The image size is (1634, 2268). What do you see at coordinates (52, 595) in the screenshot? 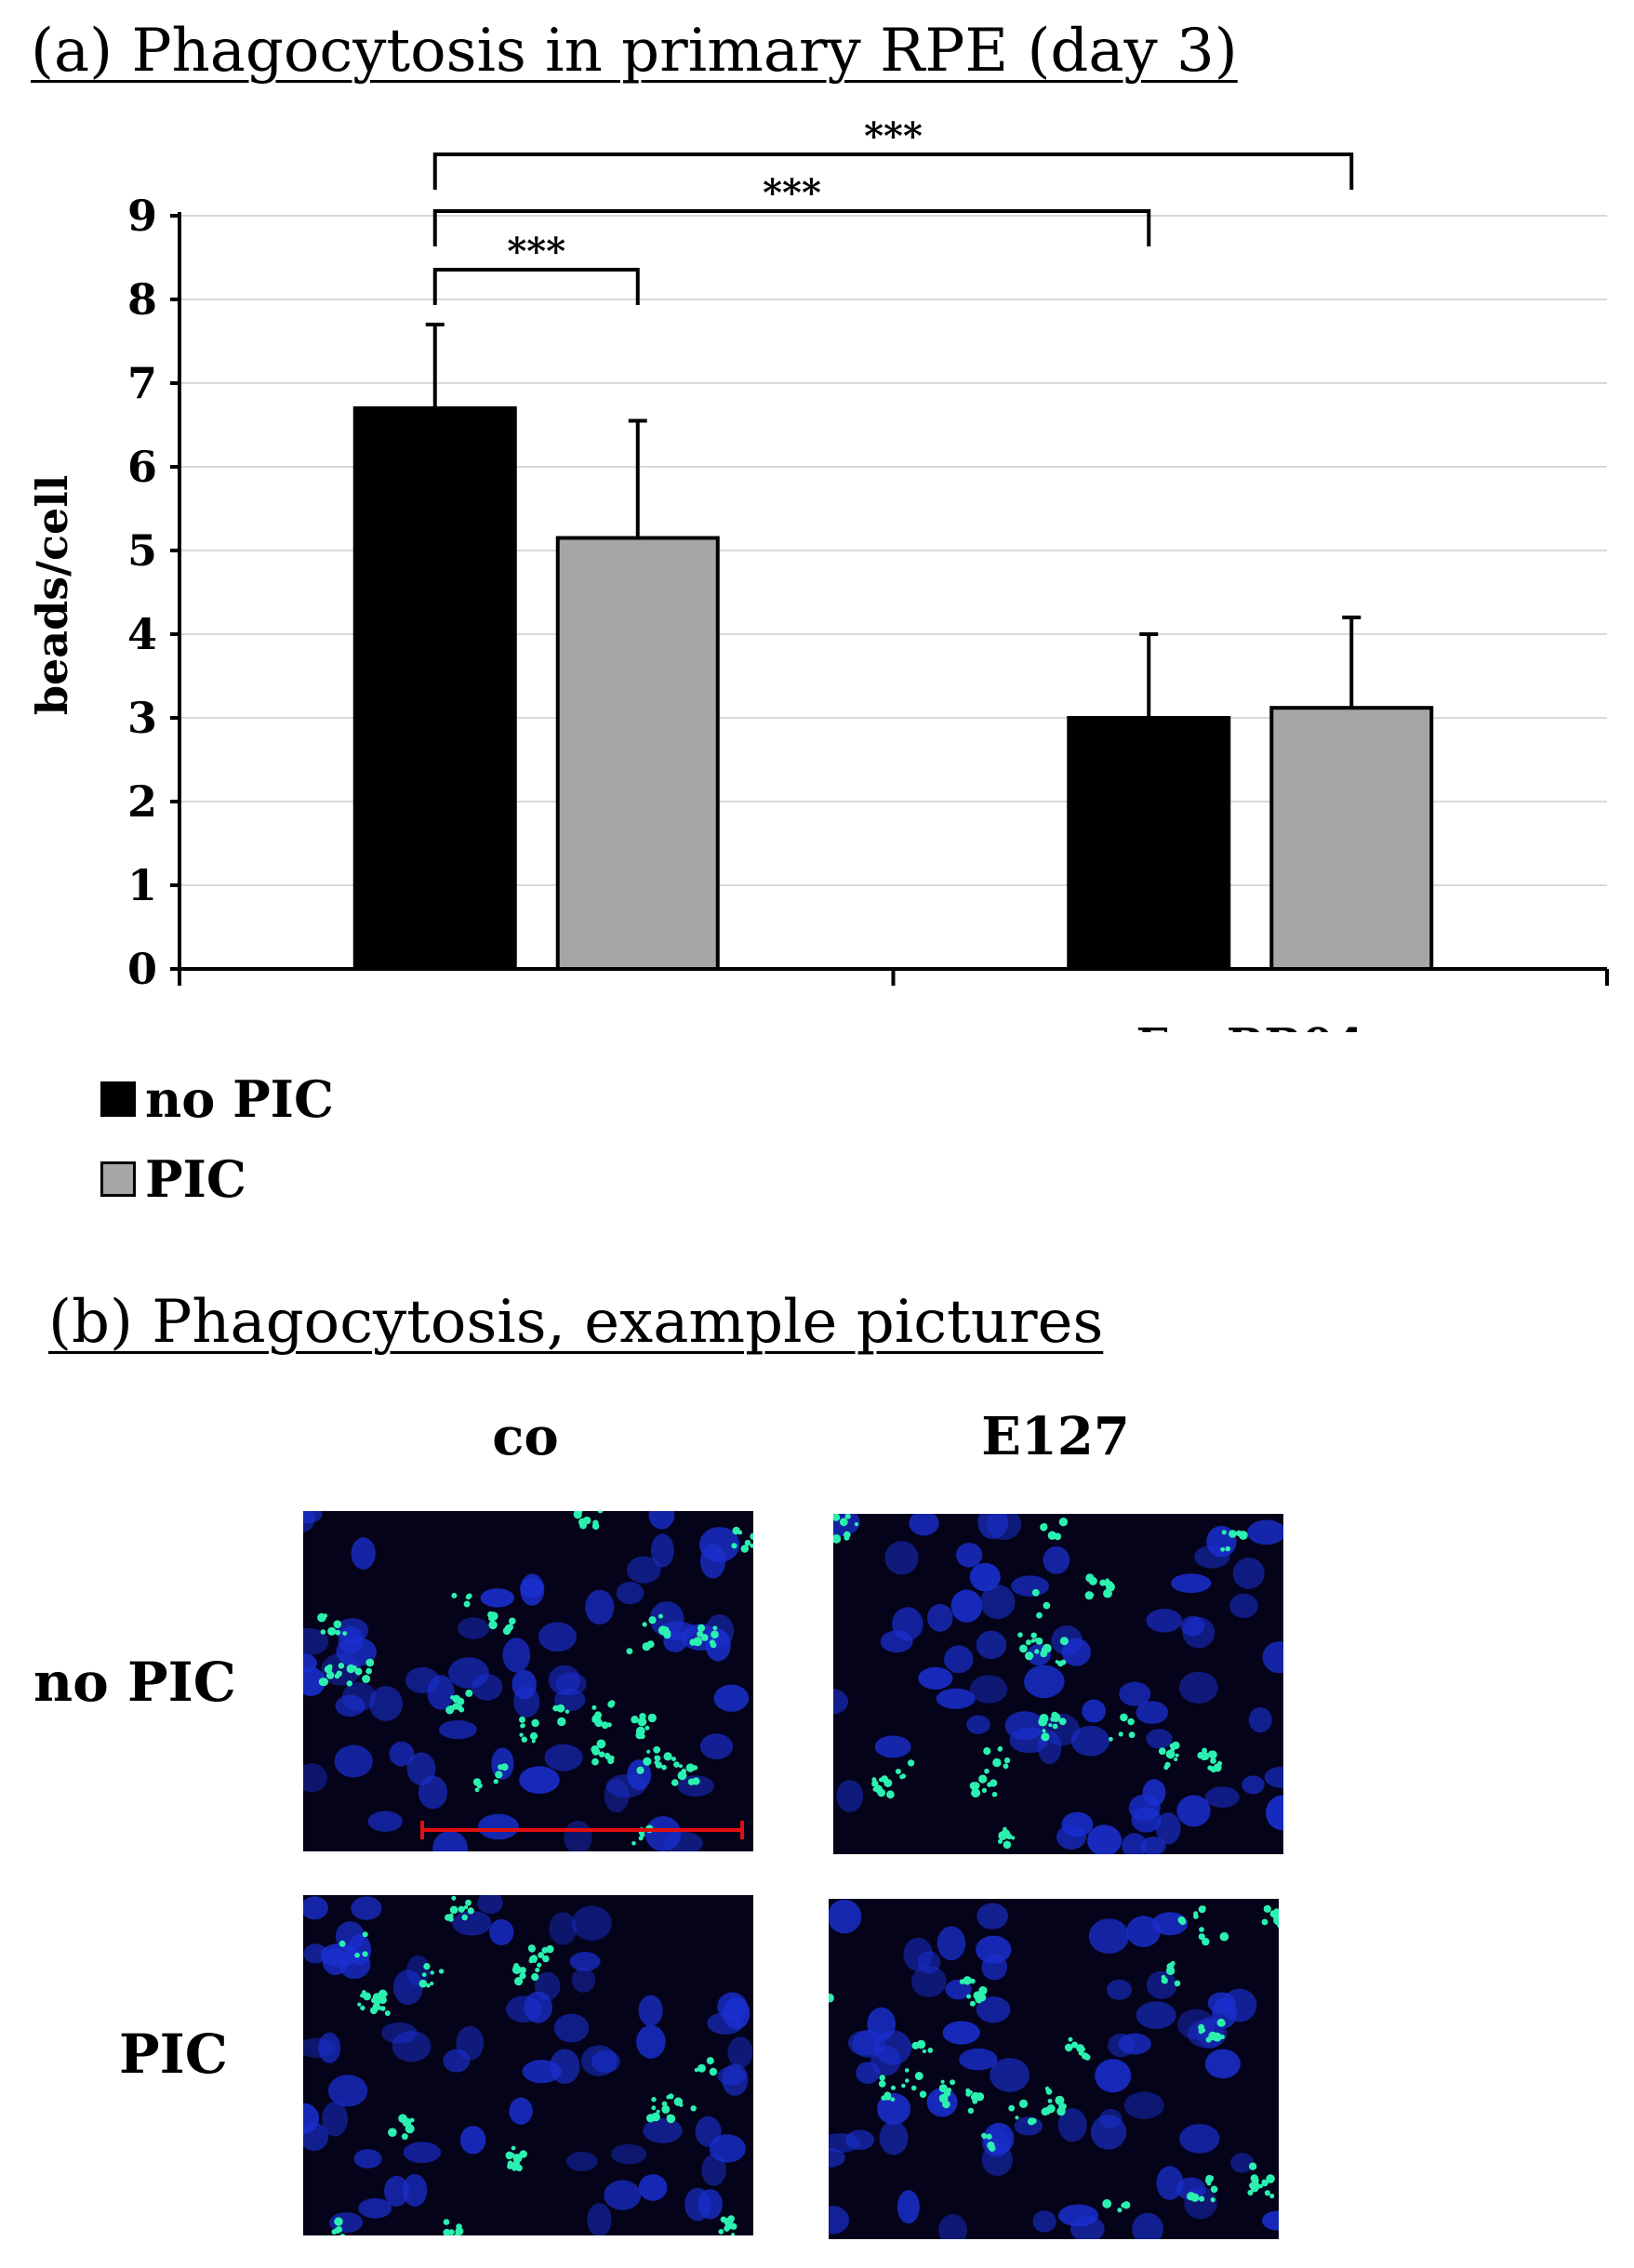
I see `y-axis-label: beads/cell` at bounding box center [52, 595].